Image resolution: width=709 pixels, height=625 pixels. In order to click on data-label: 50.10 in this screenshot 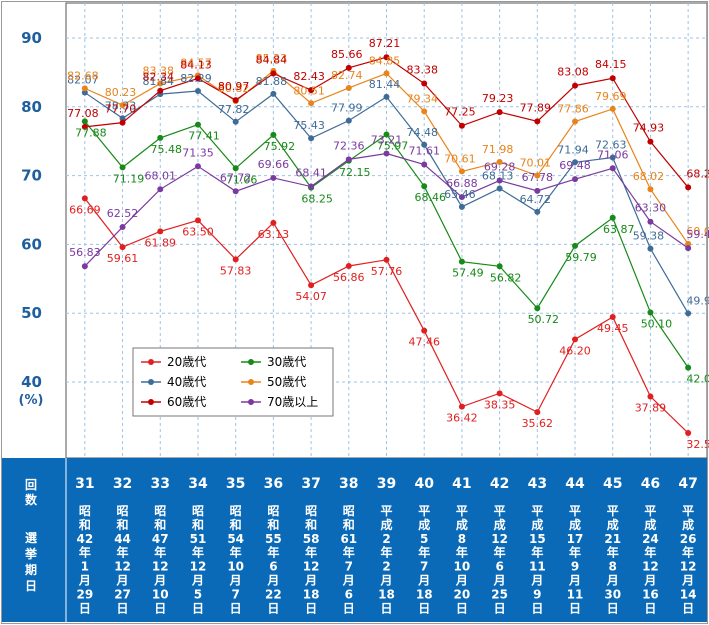, I will do `click(657, 324)`.